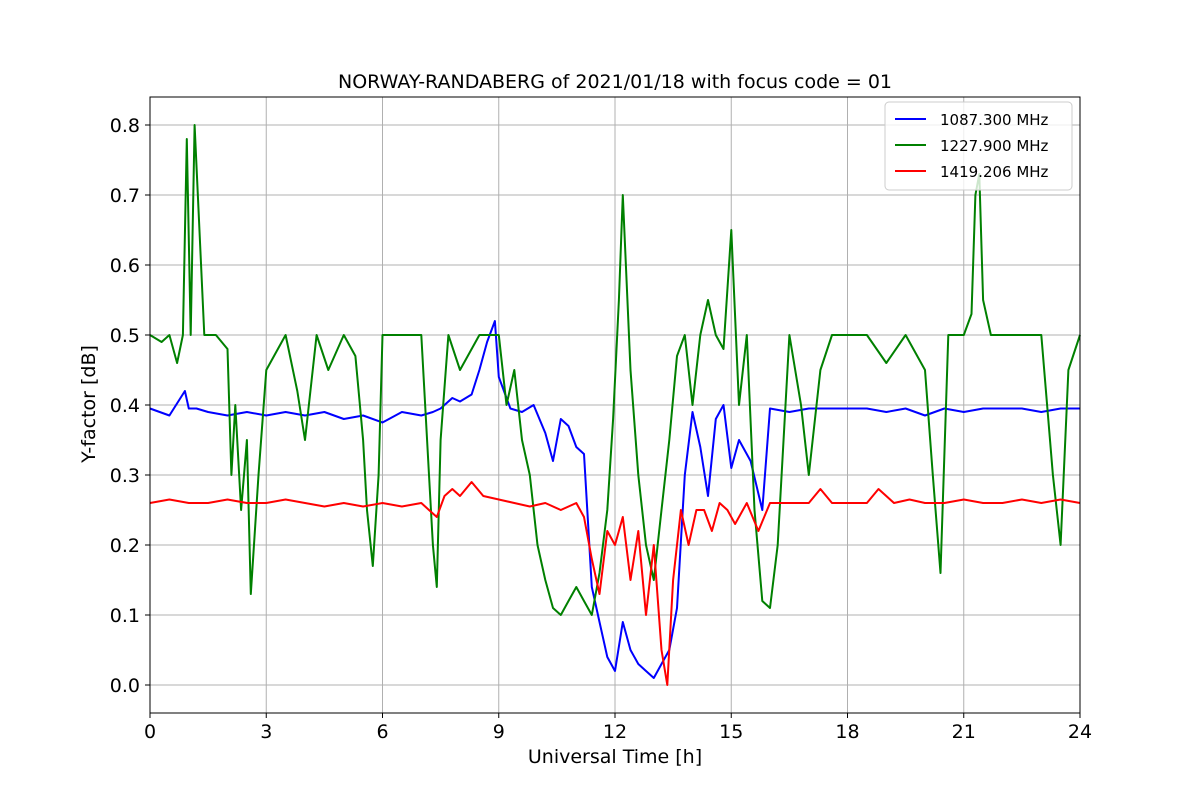 The width and height of the screenshot is (1200, 800). I want to click on x-tick-label: 9, so click(499, 732).